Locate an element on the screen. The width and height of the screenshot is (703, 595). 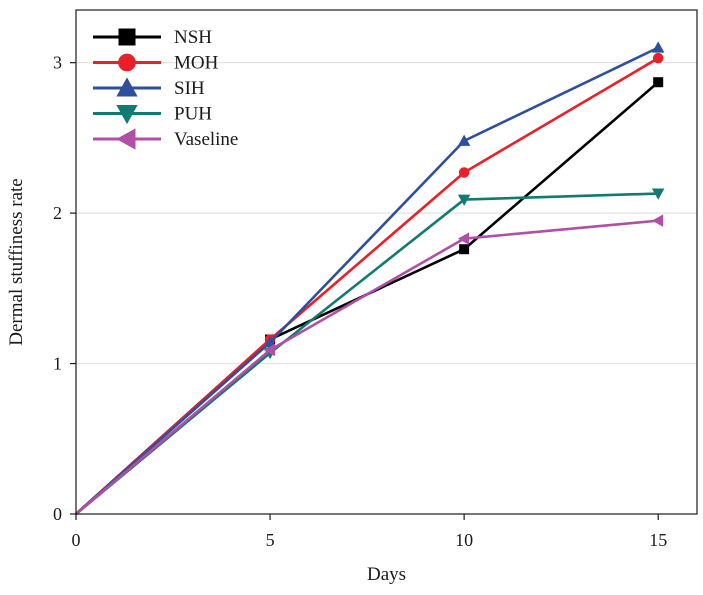
legend-item-vaseline: Vaseline is located at coordinates (165, 139).